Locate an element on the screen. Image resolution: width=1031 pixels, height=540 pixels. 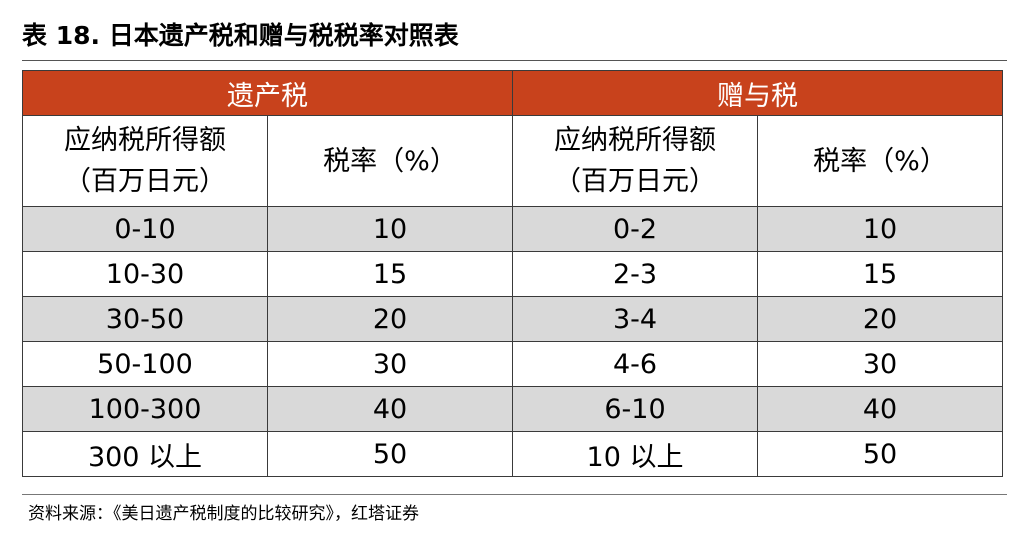
inheritance-rate-cell: 50 is located at coordinates (390, 454).